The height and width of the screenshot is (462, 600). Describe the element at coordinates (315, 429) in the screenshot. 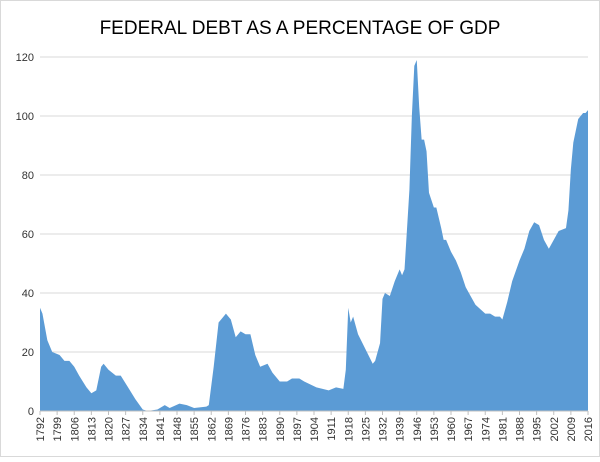

I see `x-tick-label: 1904` at that location.